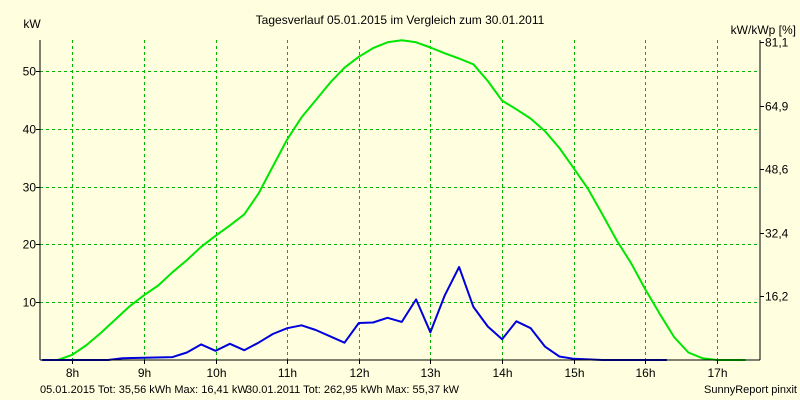  Describe the element at coordinates (430, 373) in the screenshot. I see `x-tick-label: 13h` at that location.